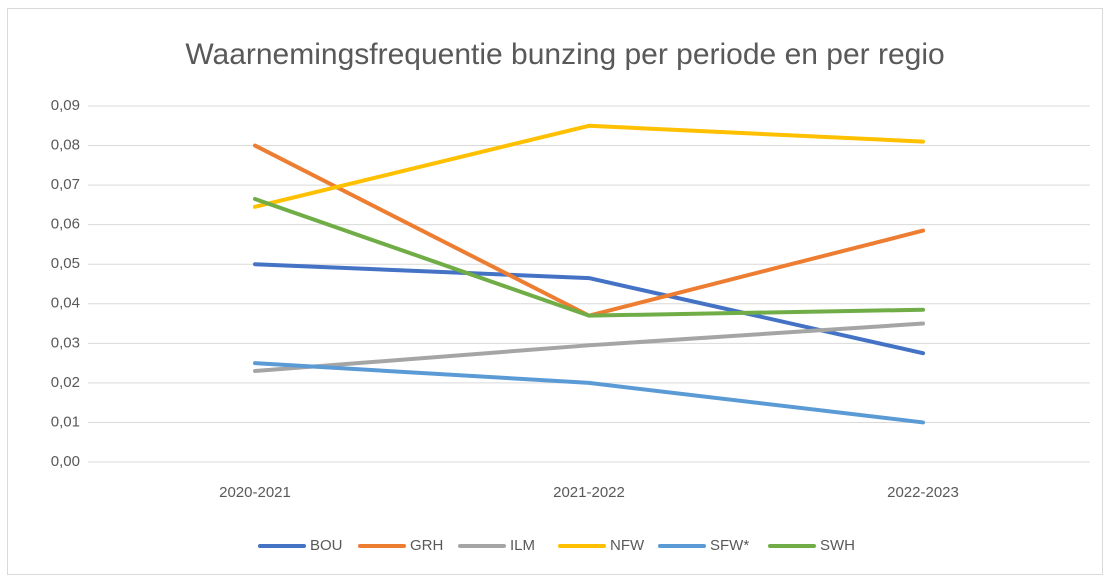  What do you see at coordinates (65, 342) in the screenshot?
I see `y-tick-label: 0,03` at bounding box center [65, 342].